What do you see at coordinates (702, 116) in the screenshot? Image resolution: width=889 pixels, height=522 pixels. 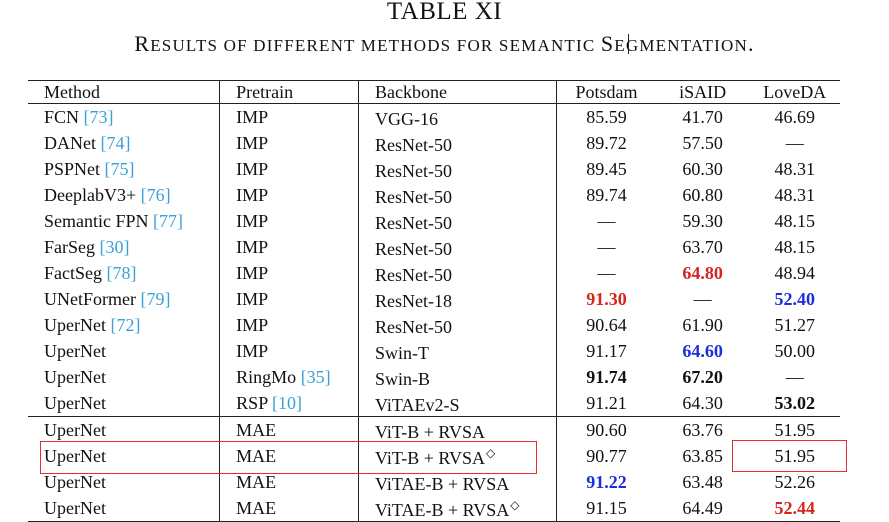 I see `cell-isaid: 41.70` at bounding box center [702, 116].